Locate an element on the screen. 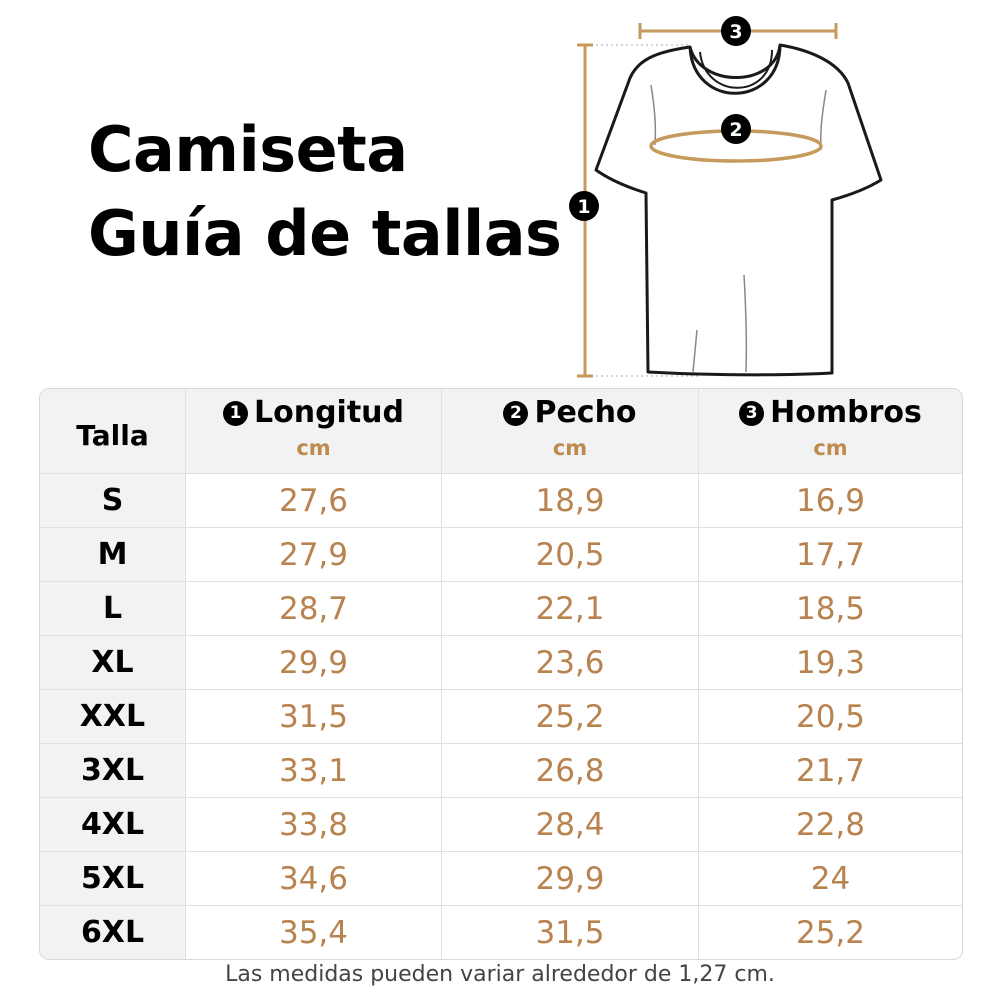  chest-value: 25,2 is located at coordinates (570, 717).